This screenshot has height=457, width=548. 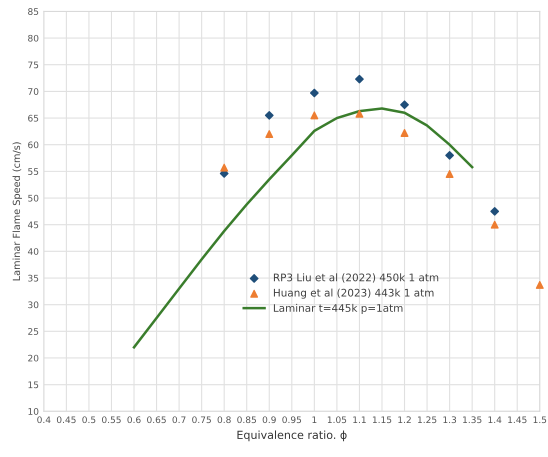 What do you see at coordinates (33, 251) in the screenshot?
I see `y-tick-label: 40` at bounding box center [33, 251].